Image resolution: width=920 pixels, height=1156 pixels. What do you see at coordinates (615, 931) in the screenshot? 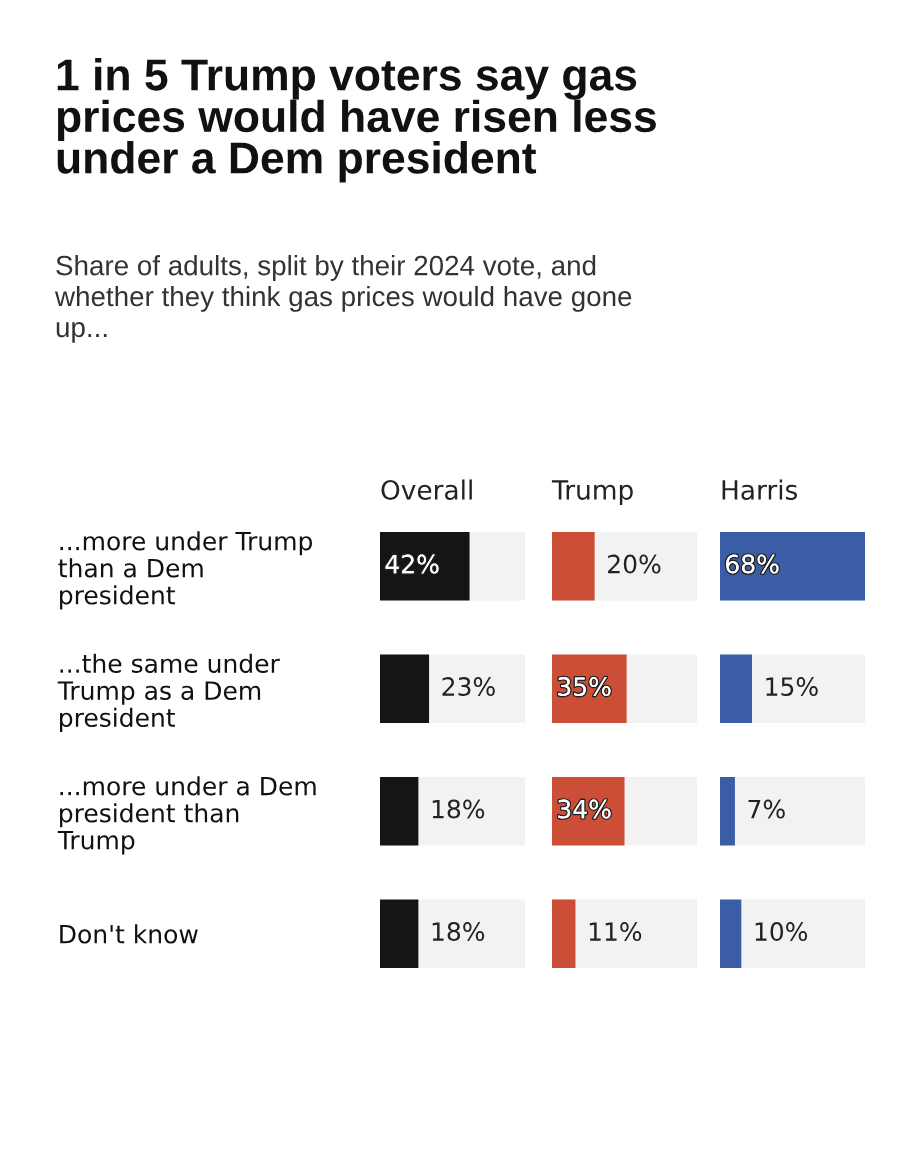
I see `data-label: 11%` at bounding box center [615, 931].